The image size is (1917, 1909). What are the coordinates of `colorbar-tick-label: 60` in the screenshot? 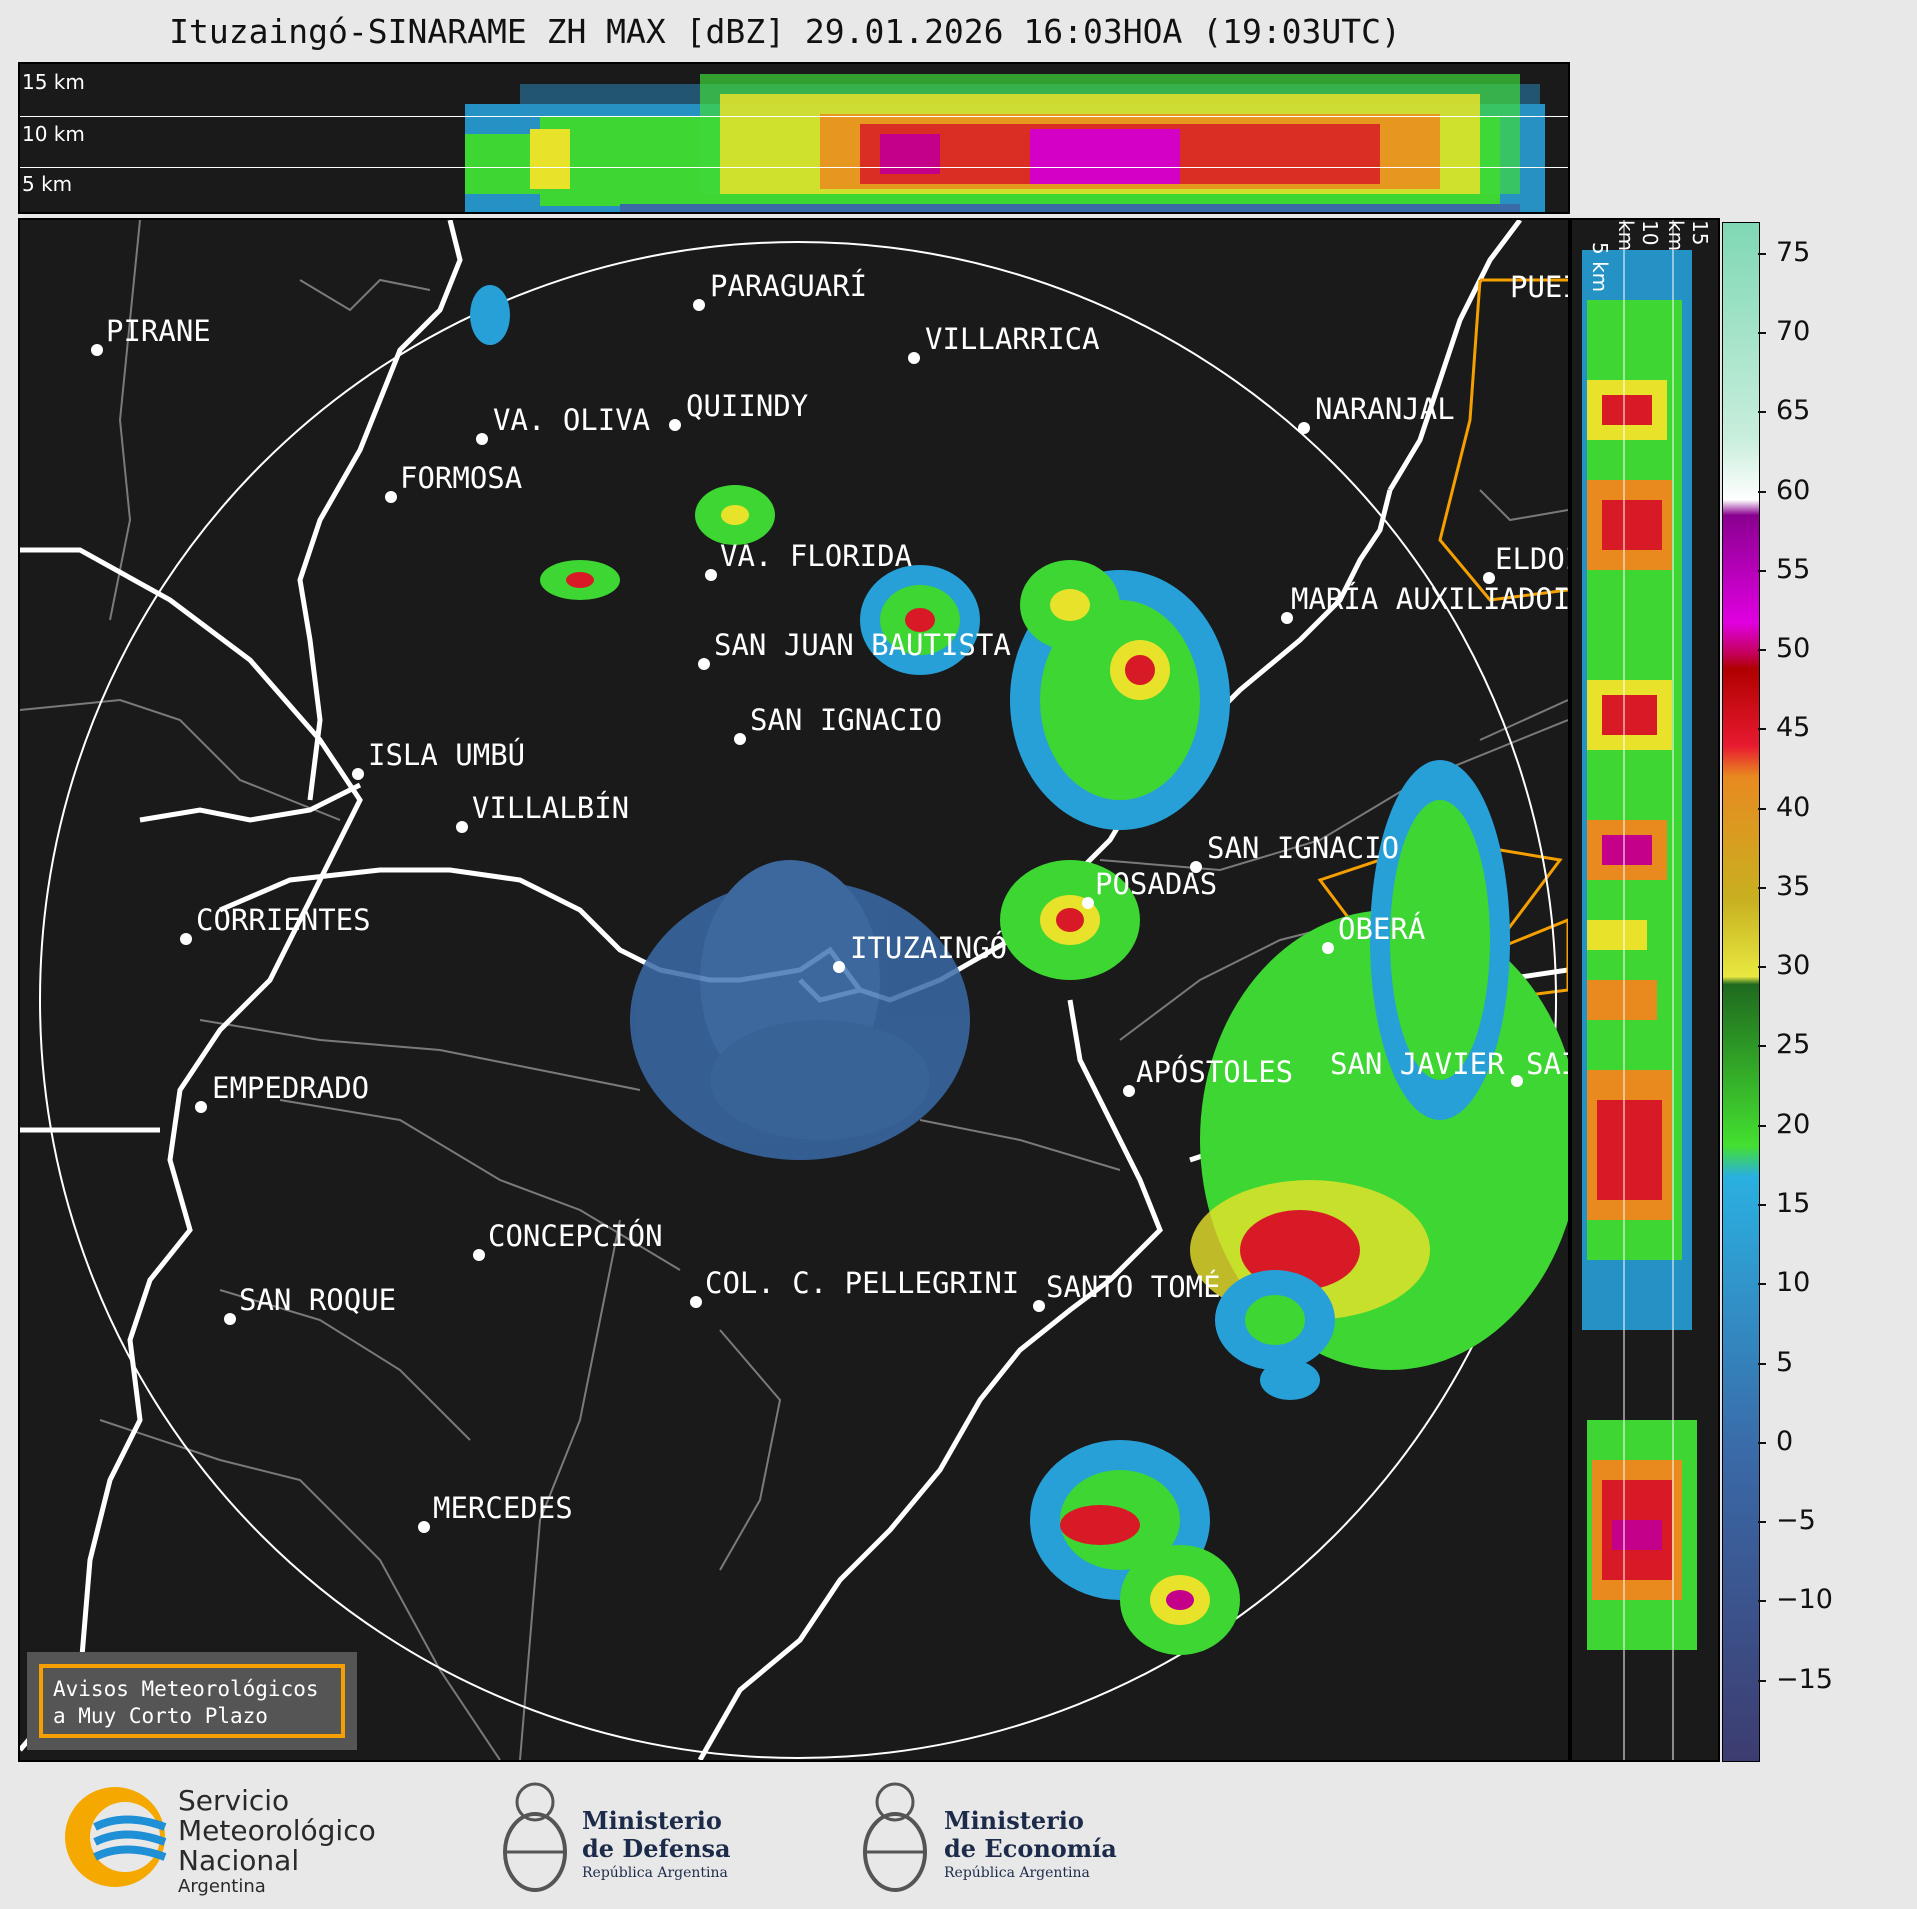 It's located at (1793, 490).